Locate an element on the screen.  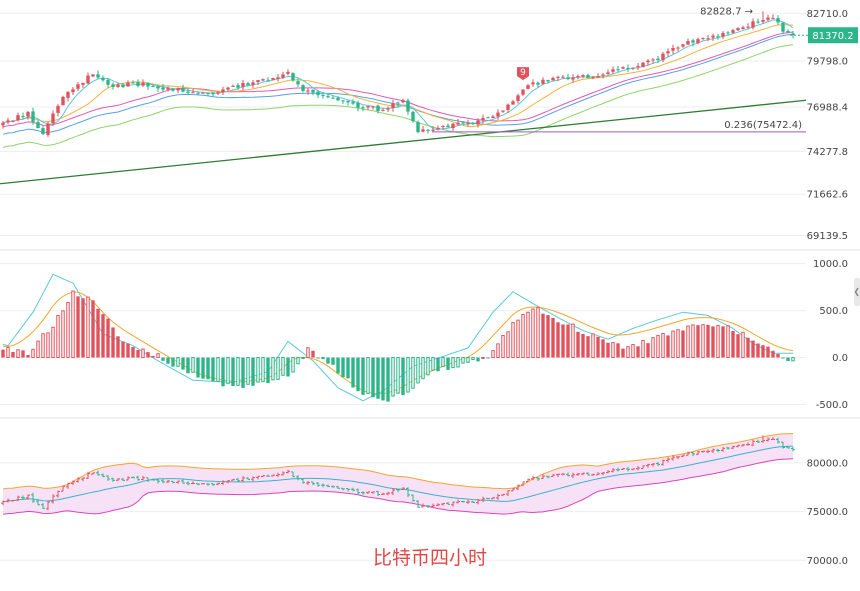
price-axis-tick-label: 82710.0 is located at coordinates (827, 14).